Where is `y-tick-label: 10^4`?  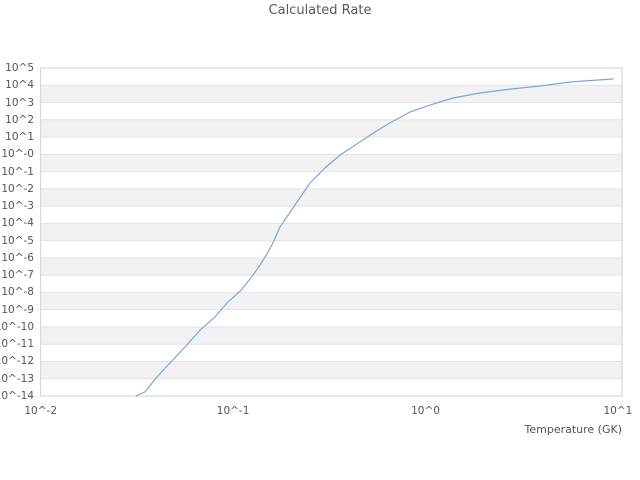
y-tick-label: 10^4 is located at coordinates (19, 85).